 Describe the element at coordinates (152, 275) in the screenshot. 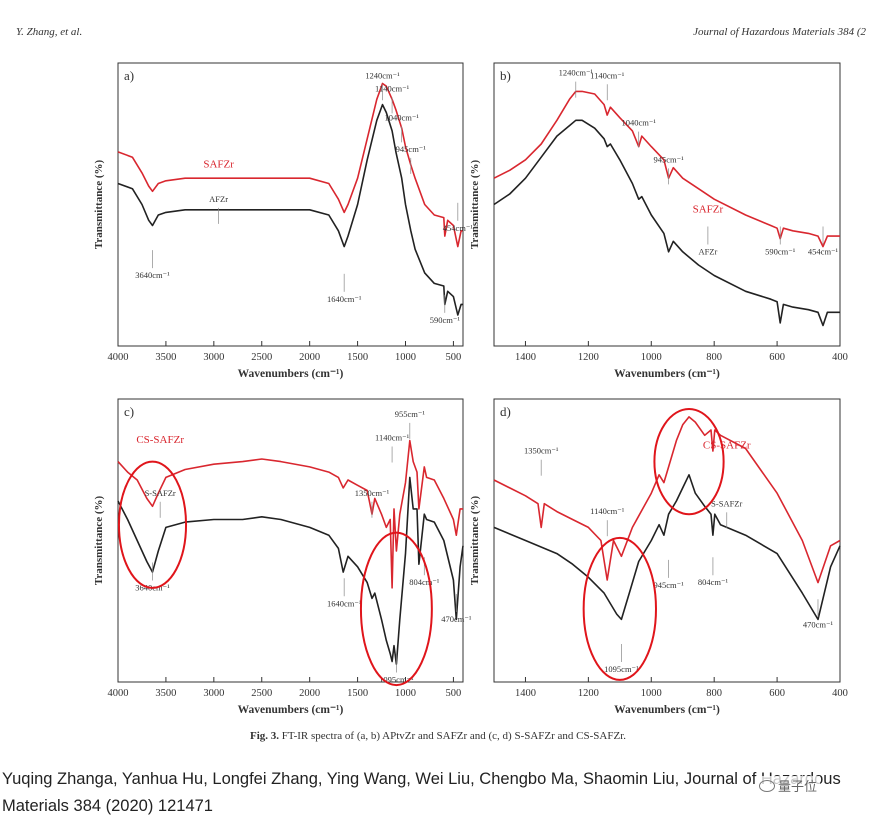

I see `peak-annotation: 3640cm⁻¹` at that location.